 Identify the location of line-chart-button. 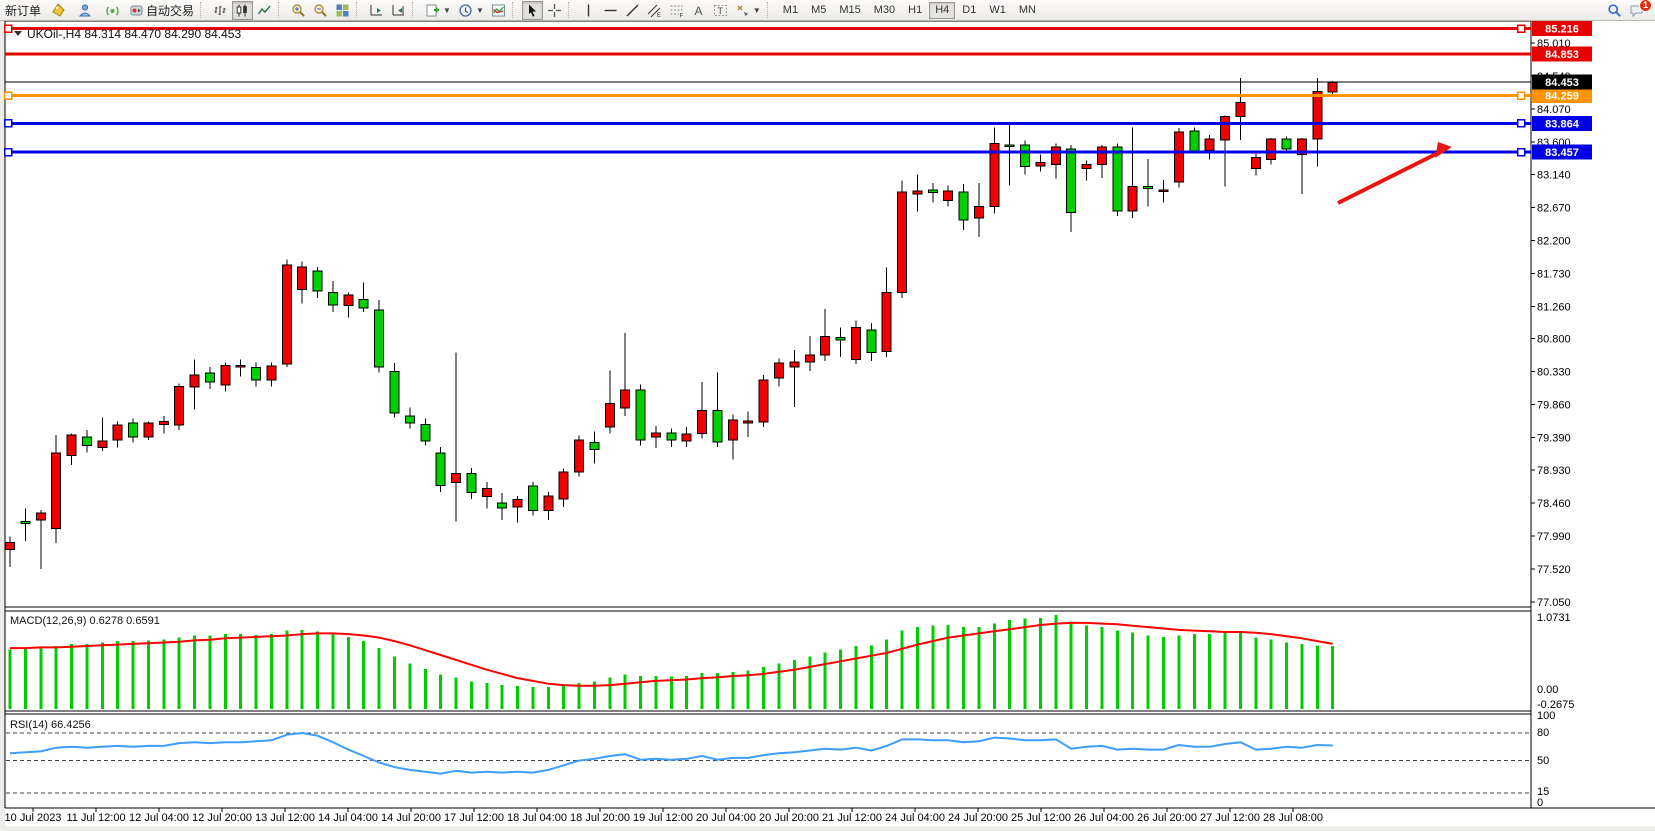
(264, 10).